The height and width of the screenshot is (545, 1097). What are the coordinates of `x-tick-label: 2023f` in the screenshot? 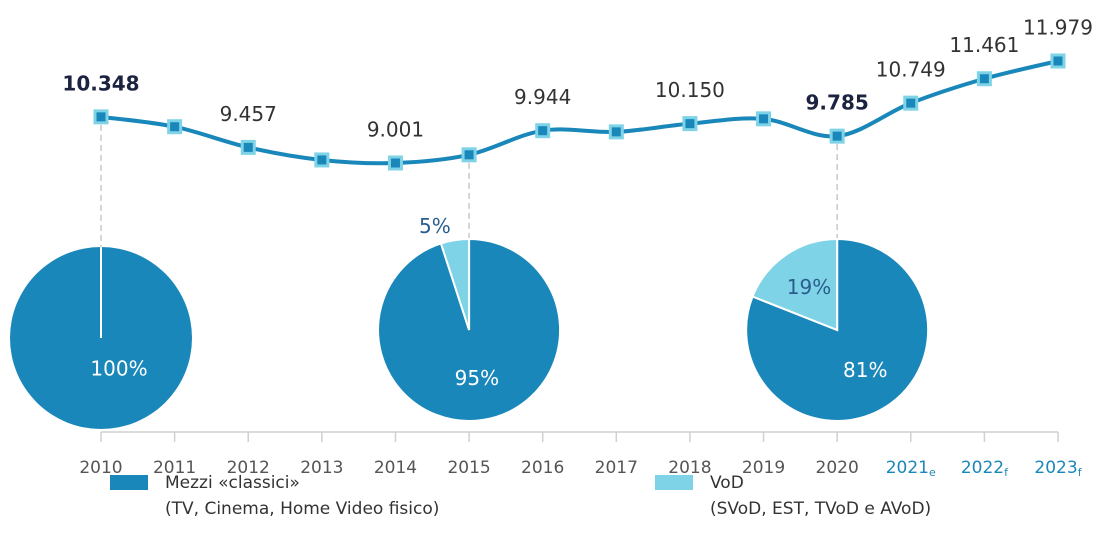 It's located at (1058, 468).